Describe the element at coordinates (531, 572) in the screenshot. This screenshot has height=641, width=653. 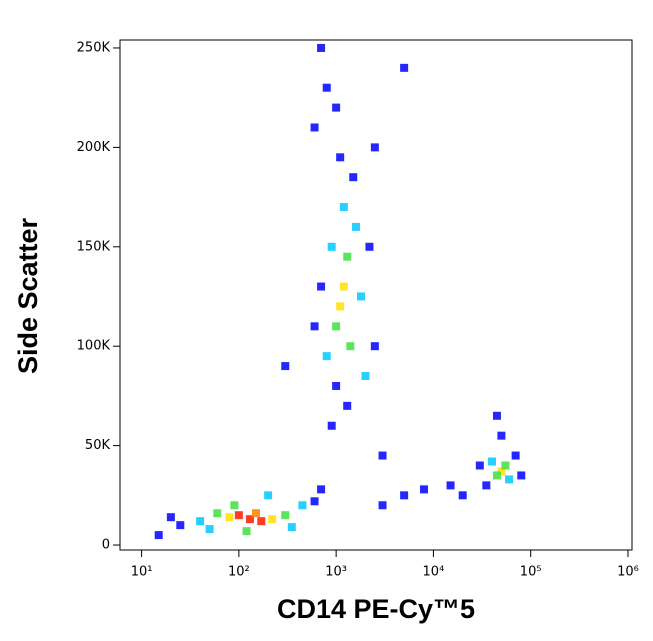
I see `x-tick-label: 10⁵` at that location.